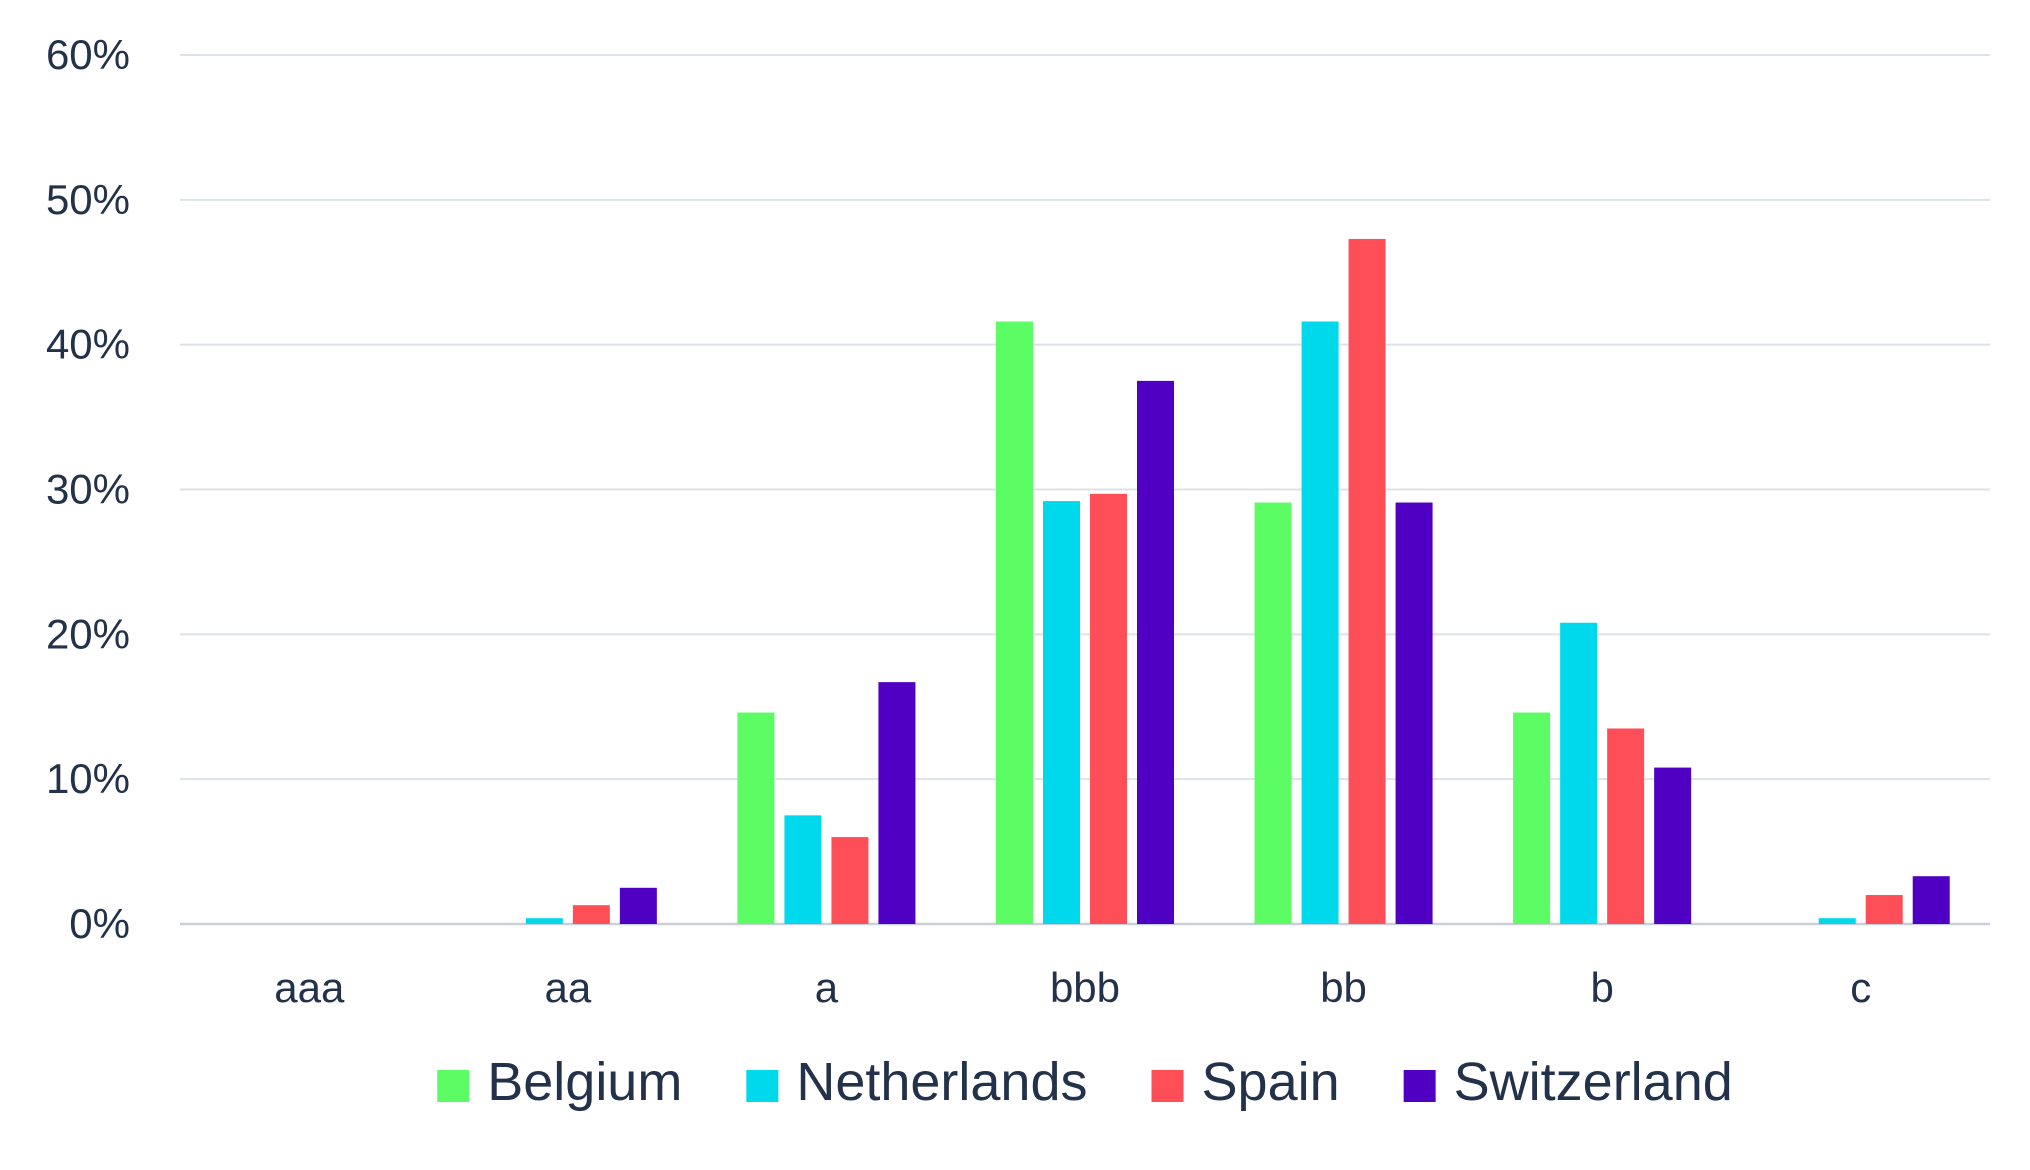 The width and height of the screenshot is (2030, 1170). What do you see at coordinates (88, 778) in the screenshot?
I see `y-tick-label: 10%` at bounding box center [88, 778].